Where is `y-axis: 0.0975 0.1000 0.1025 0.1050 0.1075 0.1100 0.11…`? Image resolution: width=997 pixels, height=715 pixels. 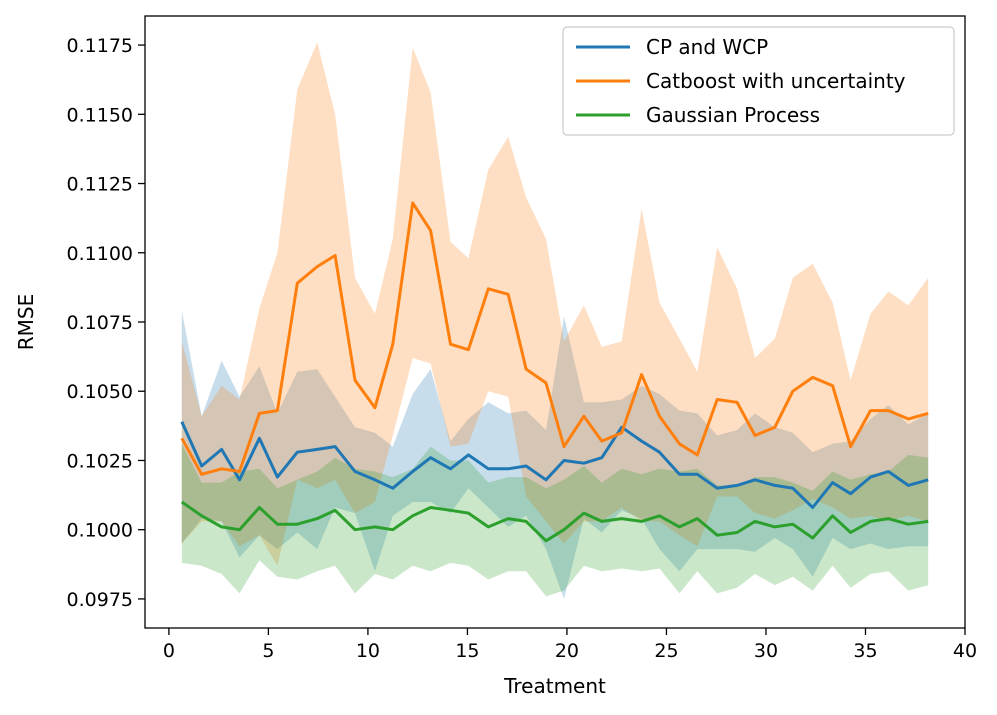 y-axis: 0.0975 0.1000 0.1025 0.1050 0.1075 0.1100 0.11… is located at coordinates (106, 323).